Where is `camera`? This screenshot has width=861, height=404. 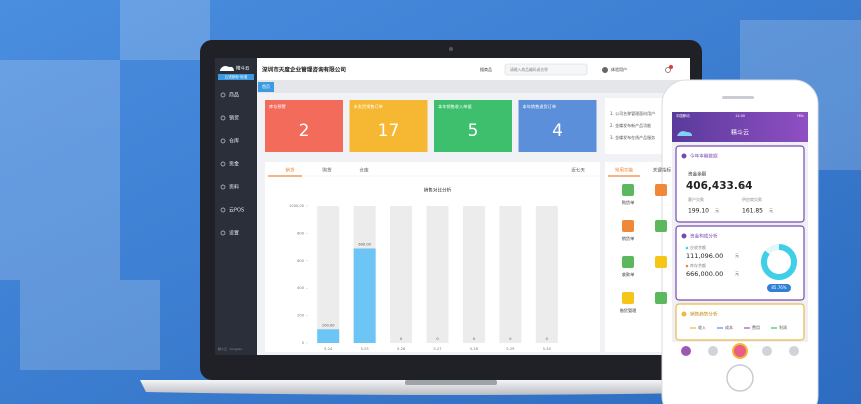 camera is located at coordinates (451, 49).